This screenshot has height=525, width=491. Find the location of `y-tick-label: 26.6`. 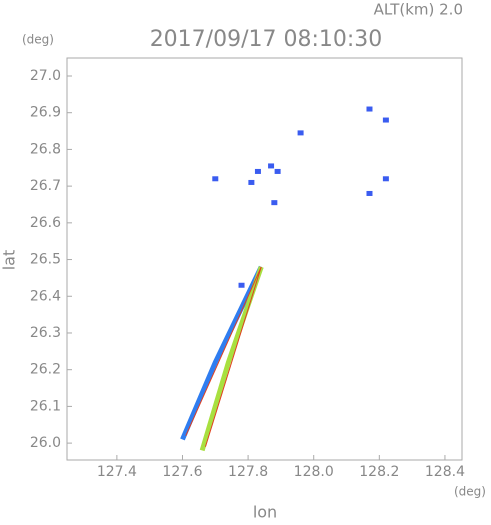

y-tick-label: 26.6 is located at coordinates (45, 223).